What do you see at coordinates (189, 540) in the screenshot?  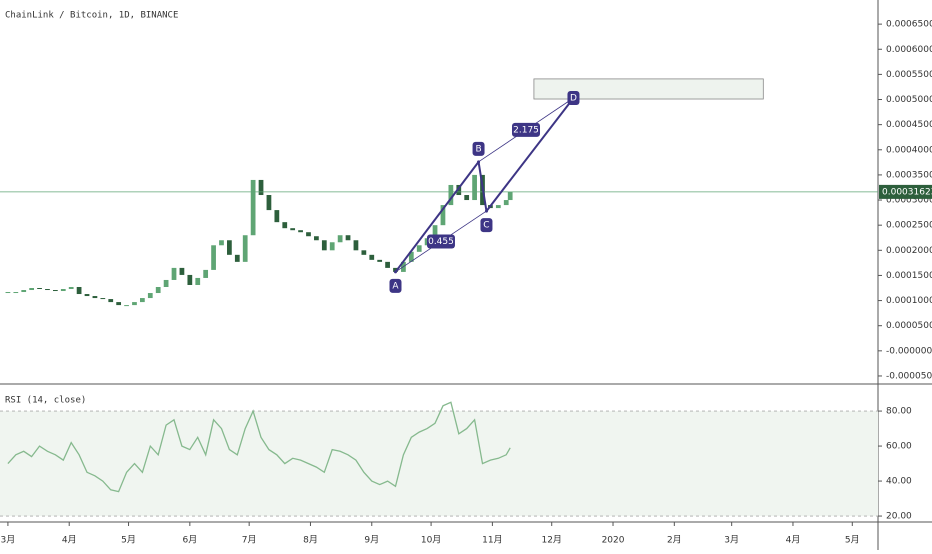 I see `x-tick-label: 6月` at bounding box center [189, 540].